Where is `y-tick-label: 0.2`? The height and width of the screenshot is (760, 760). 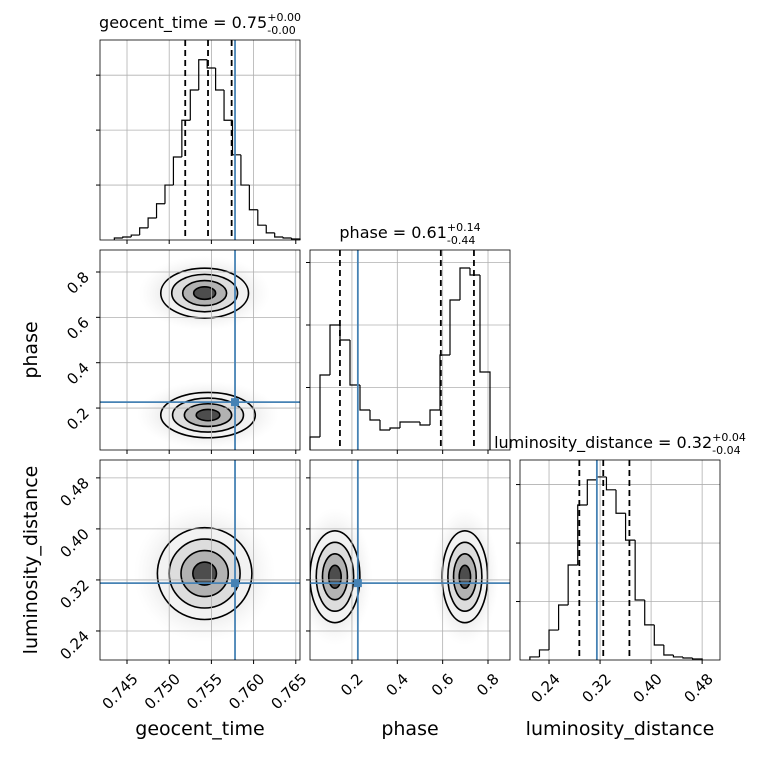 y-tick-label: 0.2 is located at coordinates (78, 419).